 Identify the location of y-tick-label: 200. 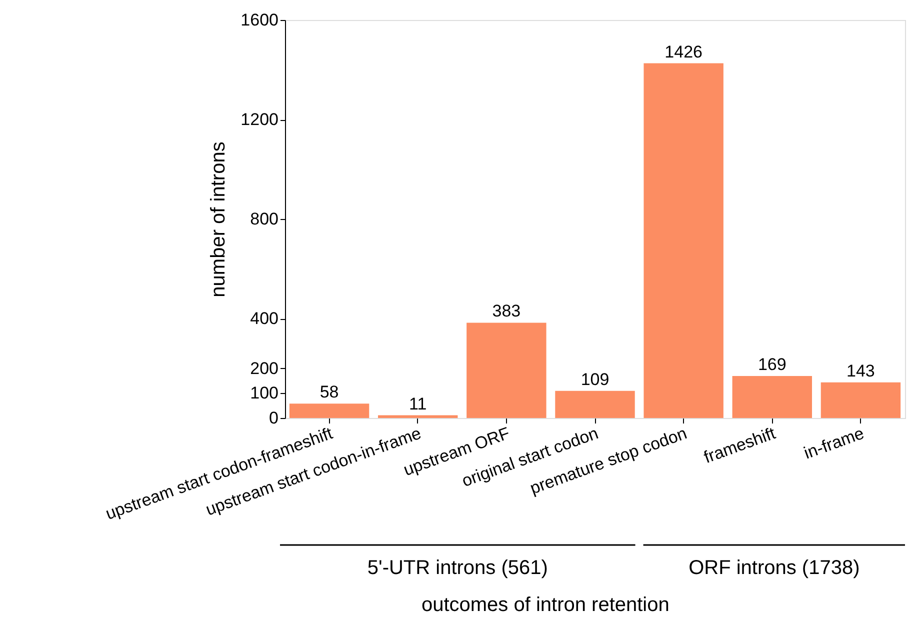
(264, 368).